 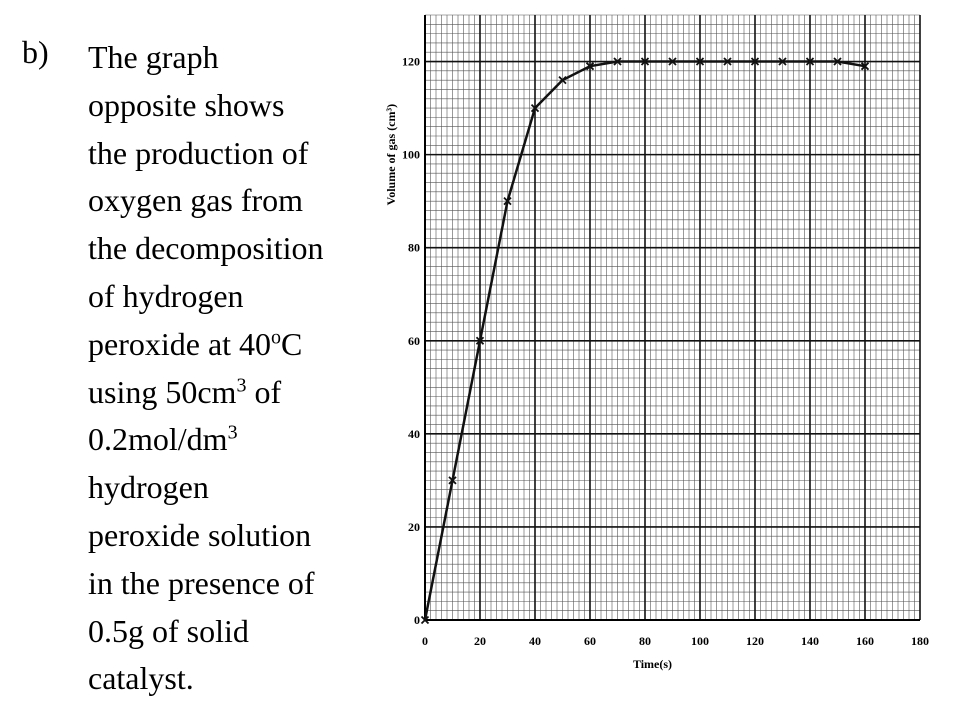 What do you see at coordinates (201, 582) in the screenshot?
I see `text-run: in the presence of` at bounding box center [201, 582].